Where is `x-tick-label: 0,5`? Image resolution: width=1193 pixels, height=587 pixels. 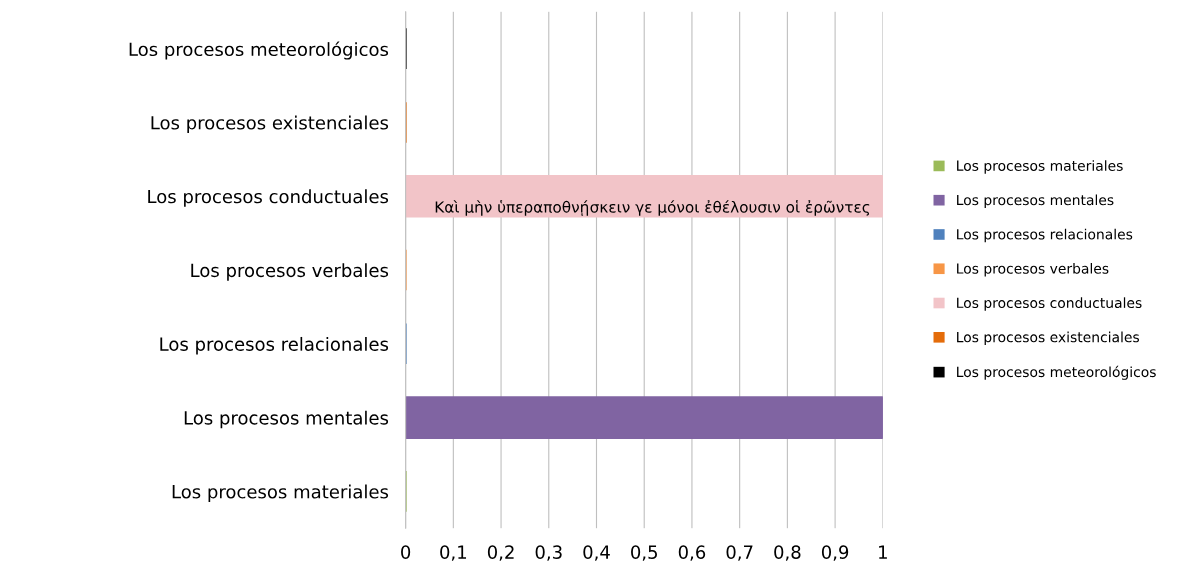
x-tick-label: 0,5 is located at coordinates (644, 553).